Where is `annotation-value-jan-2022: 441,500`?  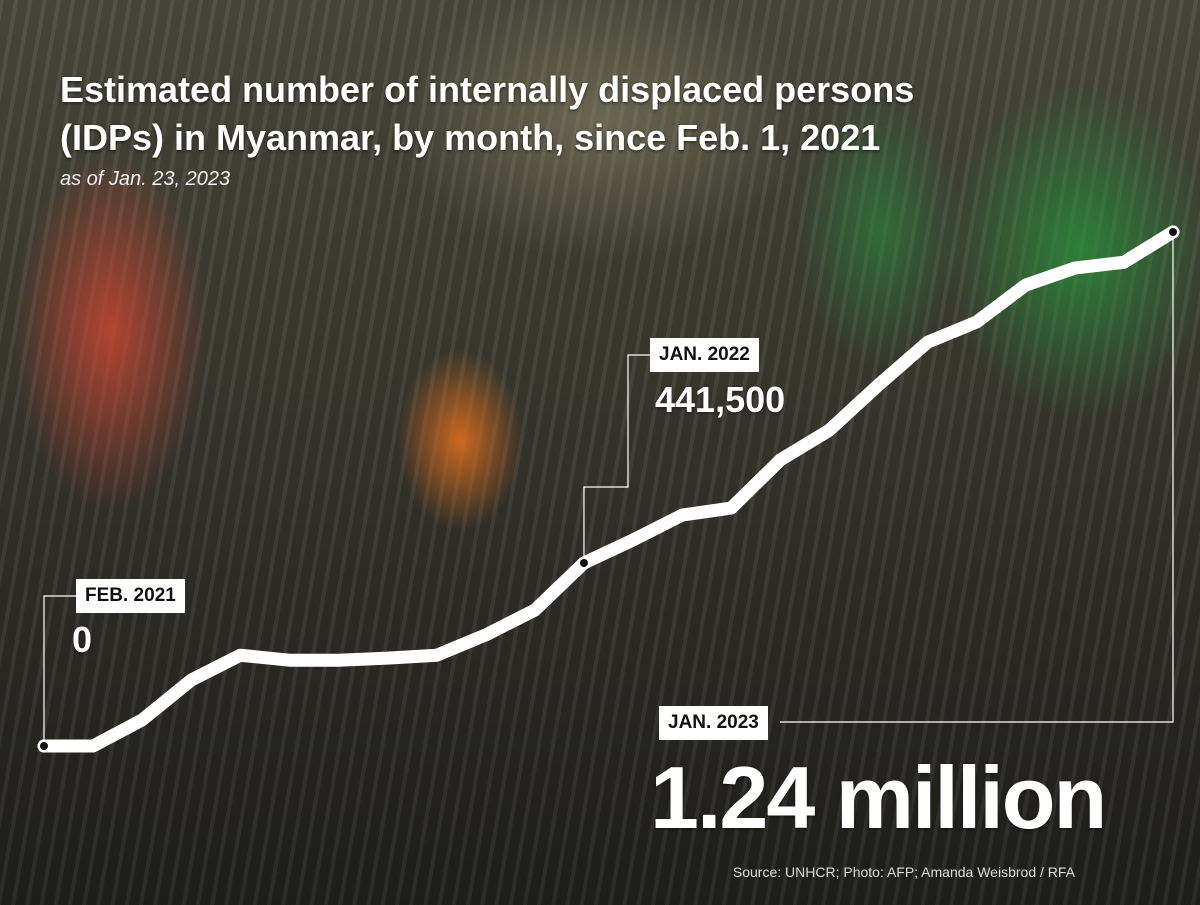
annotation-value-jan-2022: 441,500 is located at coordinates (720, 399).